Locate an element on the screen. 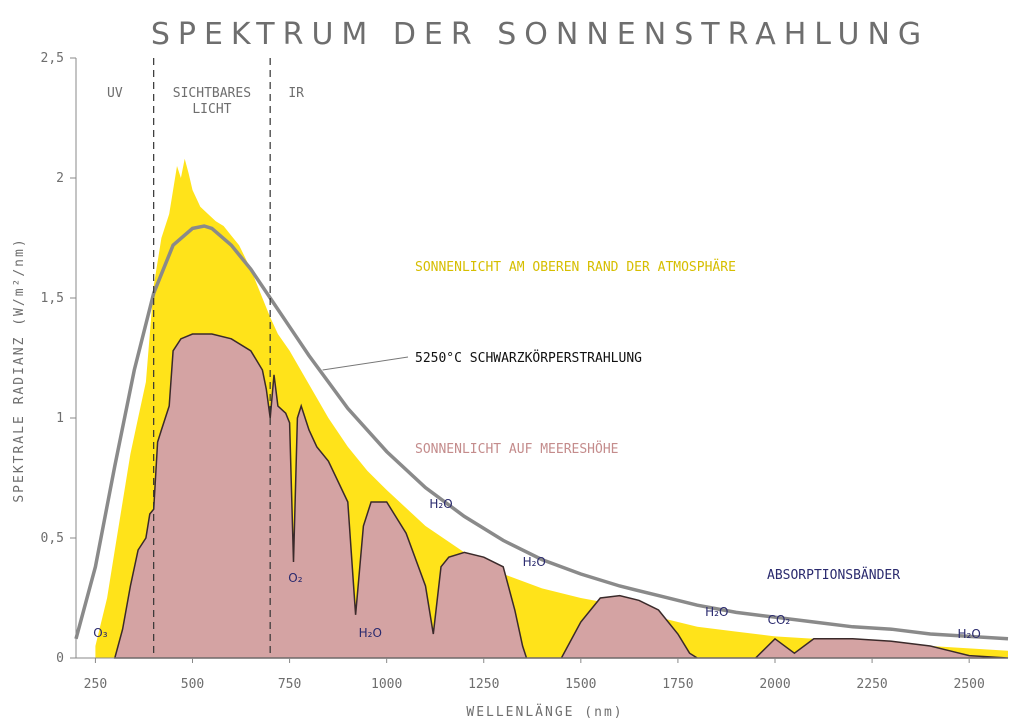 This screenshot has height=726, width=1034. x-tick-label: 1500 is located at coordinates (580, 684).